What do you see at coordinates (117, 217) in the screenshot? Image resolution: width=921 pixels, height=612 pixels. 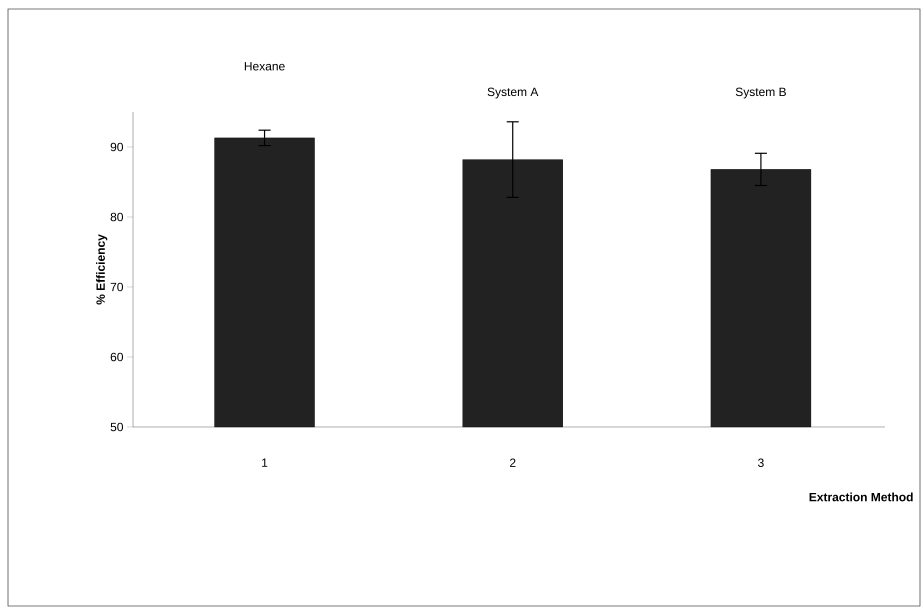 I see `y-tick-label: 80` at bounding box center [117, 217].